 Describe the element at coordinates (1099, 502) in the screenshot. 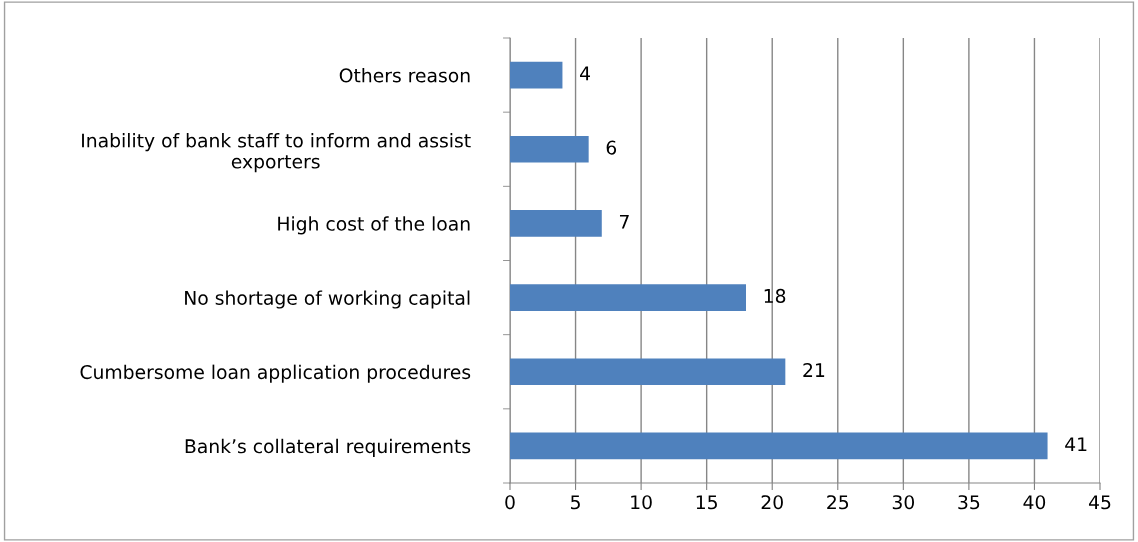

I see `x-tick-label: 45` at that location.